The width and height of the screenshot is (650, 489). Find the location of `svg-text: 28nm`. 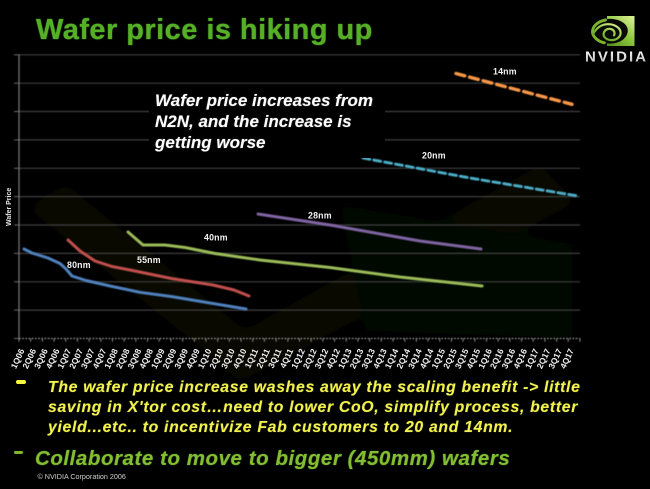

svg-text: 28nm is located at coordinates (320, 216).